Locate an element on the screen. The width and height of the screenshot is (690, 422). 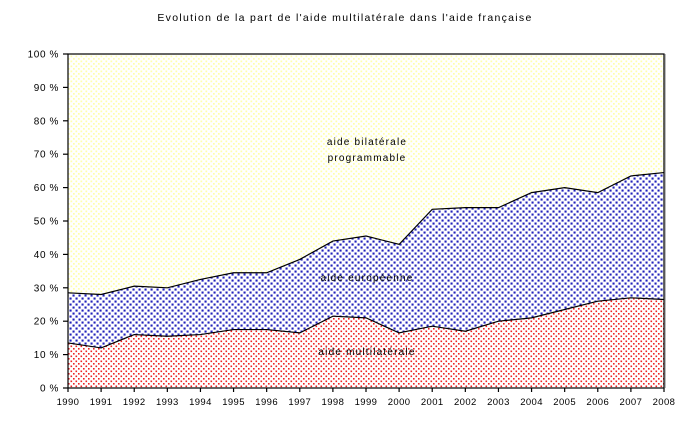
y-tick-label: 80 % is located at coordinates (46, 121).